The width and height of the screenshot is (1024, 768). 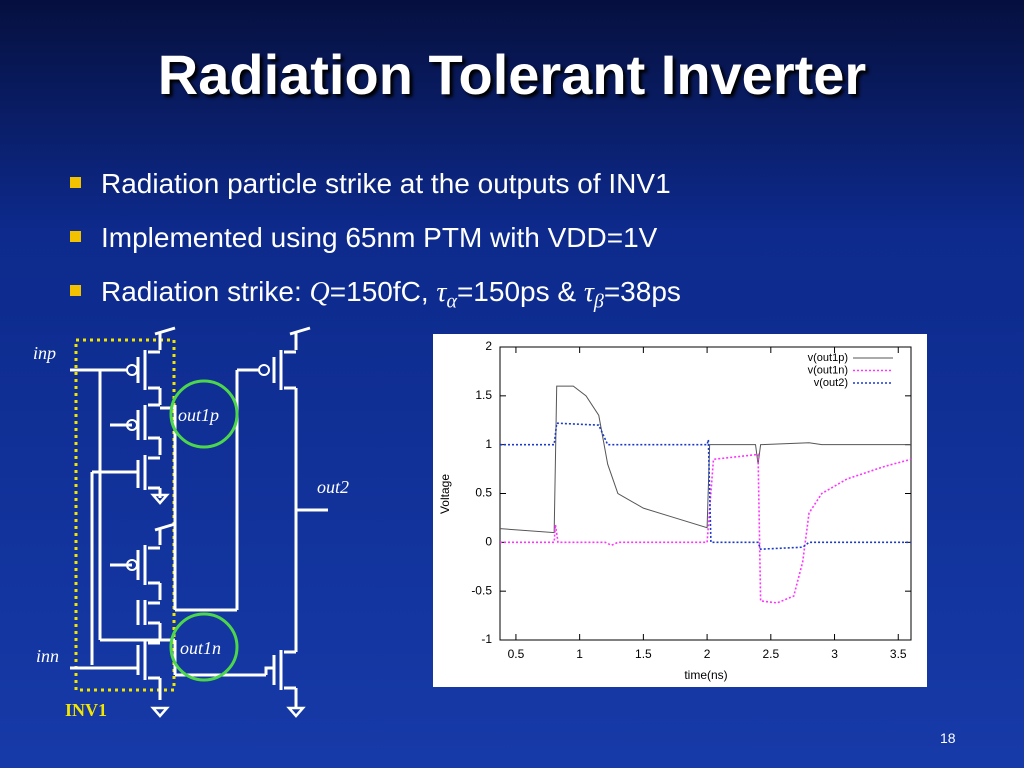 I want to click on bullet-text: Radiation strike:, so click(x=205, y=291).